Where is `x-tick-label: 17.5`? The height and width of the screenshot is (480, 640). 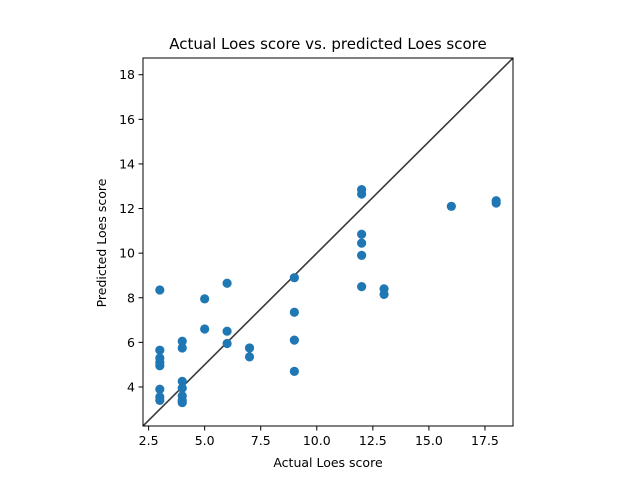
x-tick-label: 17.5 is located at coordinates (485, 440).